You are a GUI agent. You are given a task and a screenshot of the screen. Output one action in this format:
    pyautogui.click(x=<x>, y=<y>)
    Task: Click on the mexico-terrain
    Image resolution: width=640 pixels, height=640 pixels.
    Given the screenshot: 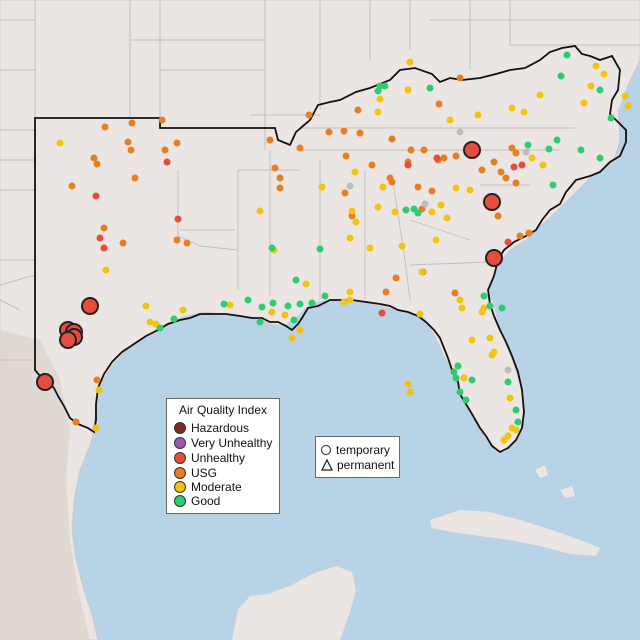 What is the action you would take?
    pyautogui.click(x=45, y=485)
    